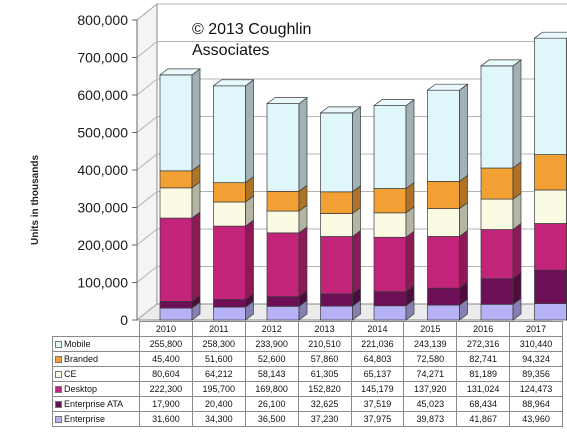 This screenshot has width=567, height=448. Describe the element at coordinates (218, 389) in the screenshot. I see `table-cell: 195,700` at that location.